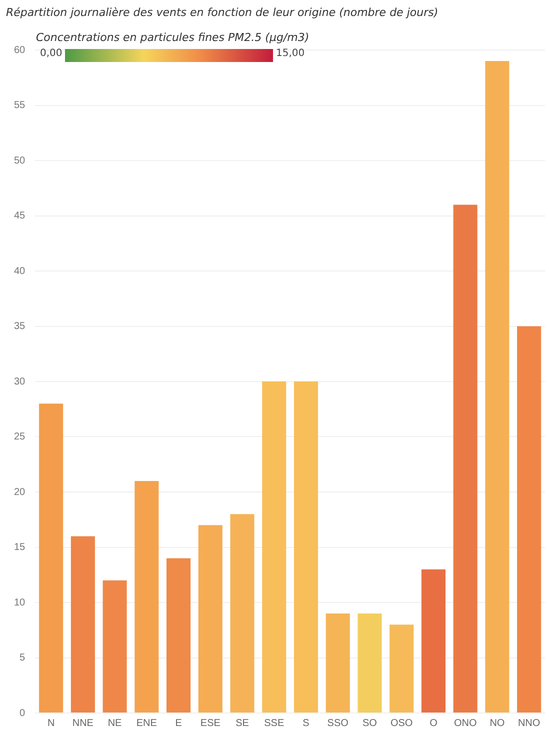 Image resolution: width=549 pixels, height=735 pixels. Describe the element at coordinates (20, 160) in the screenshot. I see `y-tick-label: 50` at that location.